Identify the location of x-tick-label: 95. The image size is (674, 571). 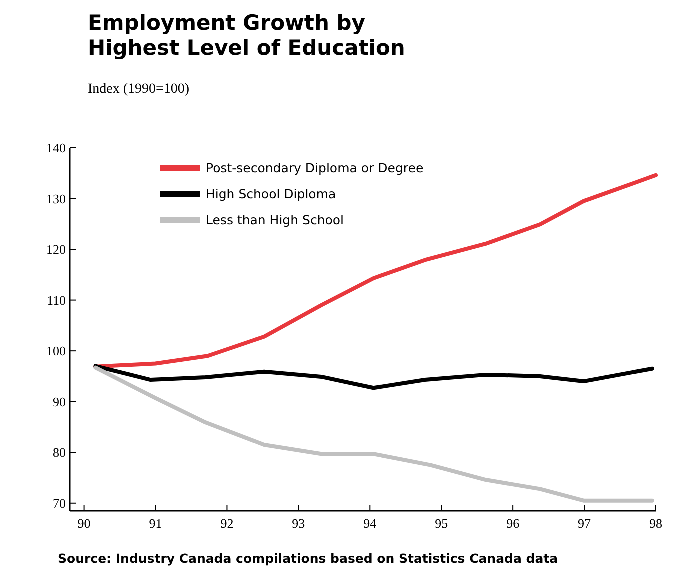
(441, 523).